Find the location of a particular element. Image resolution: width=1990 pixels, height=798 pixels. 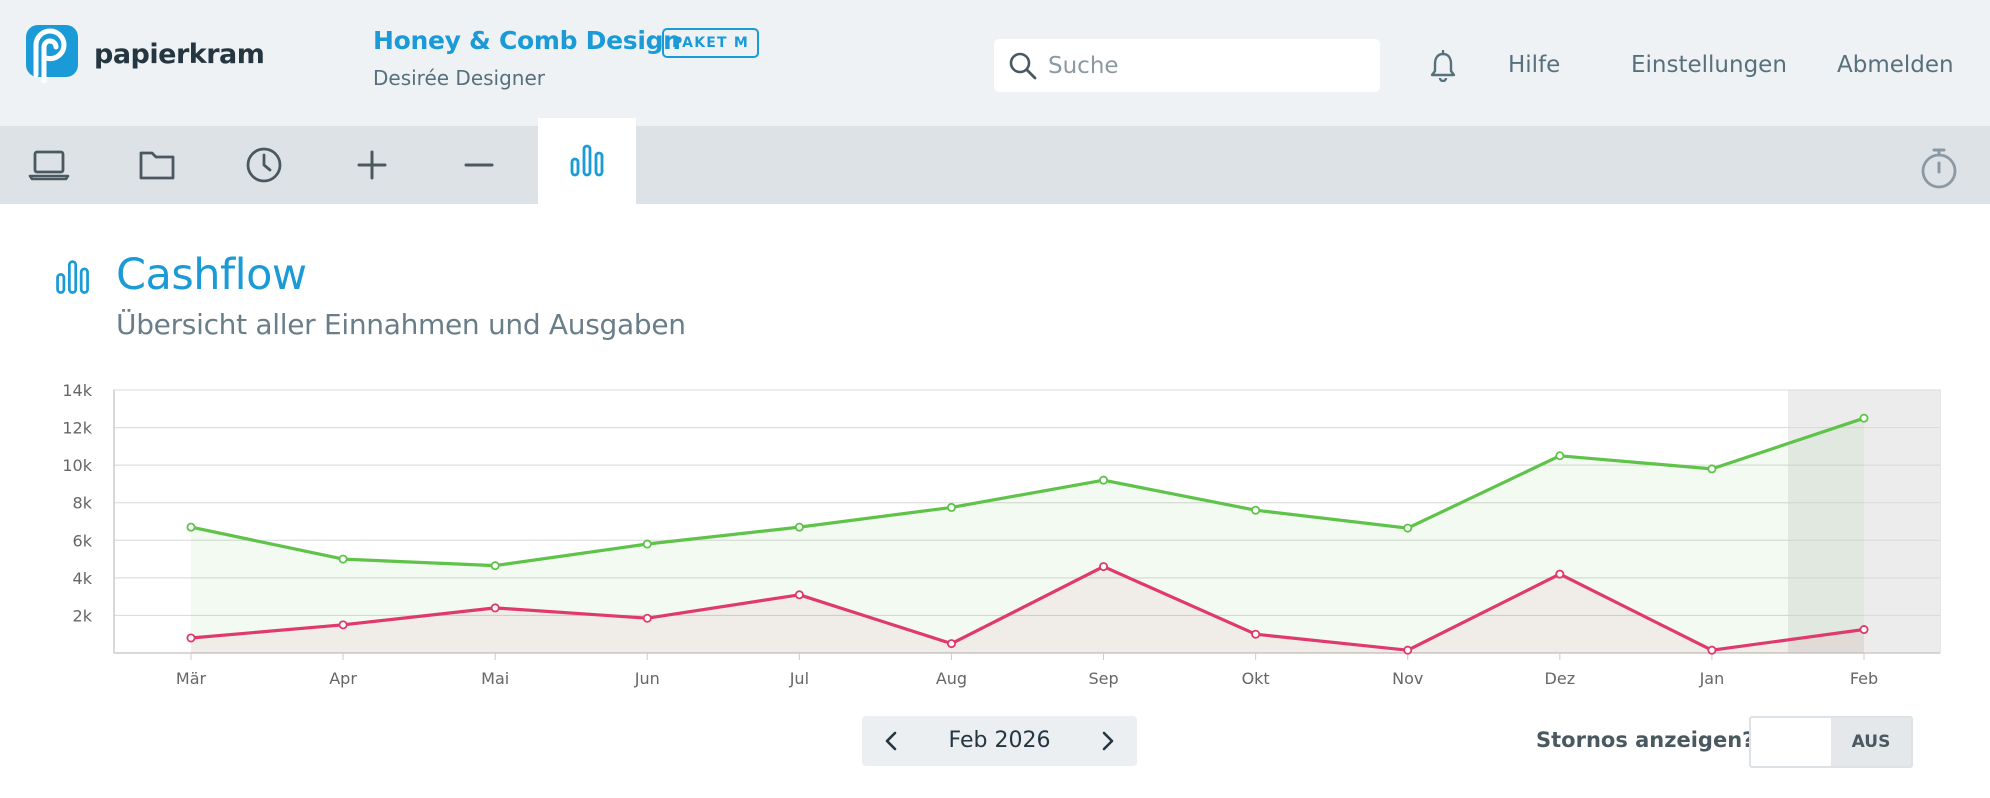

chevron-left-icon is located at coordinates (891, 741).